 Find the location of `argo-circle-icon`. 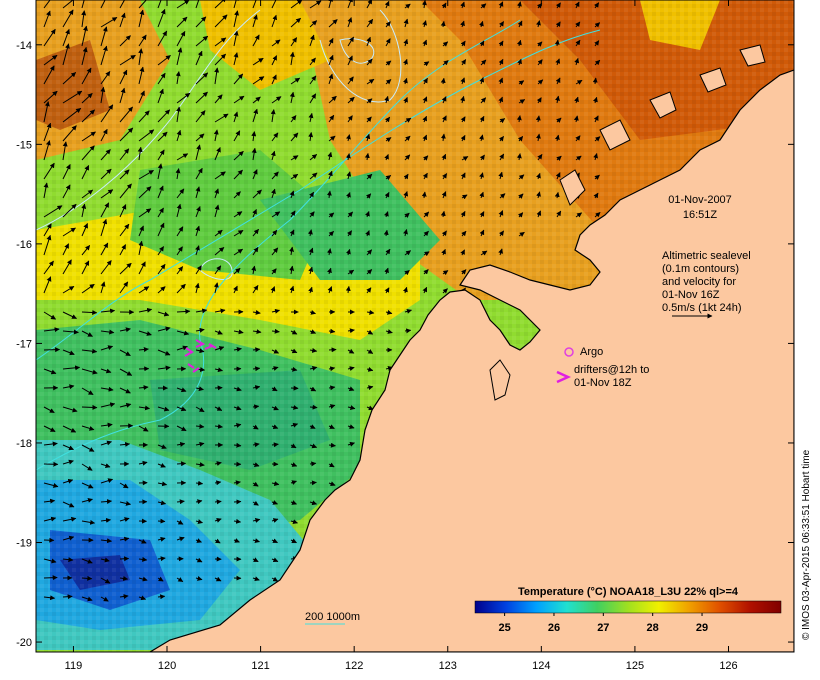

argo-circle-icon is located at coordinates (569, 352).